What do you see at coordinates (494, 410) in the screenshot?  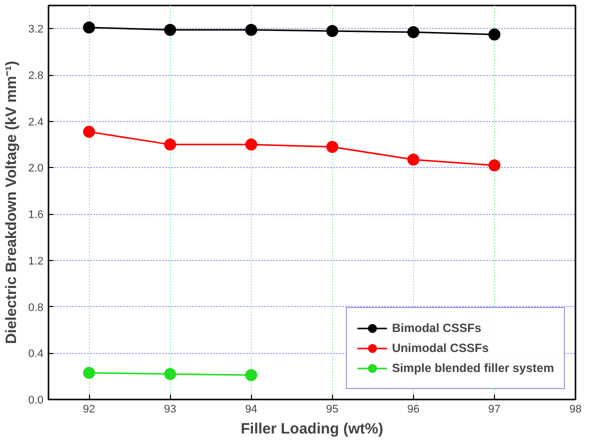 I see `x-tick-label: 97` at bounding box center [494, 410].